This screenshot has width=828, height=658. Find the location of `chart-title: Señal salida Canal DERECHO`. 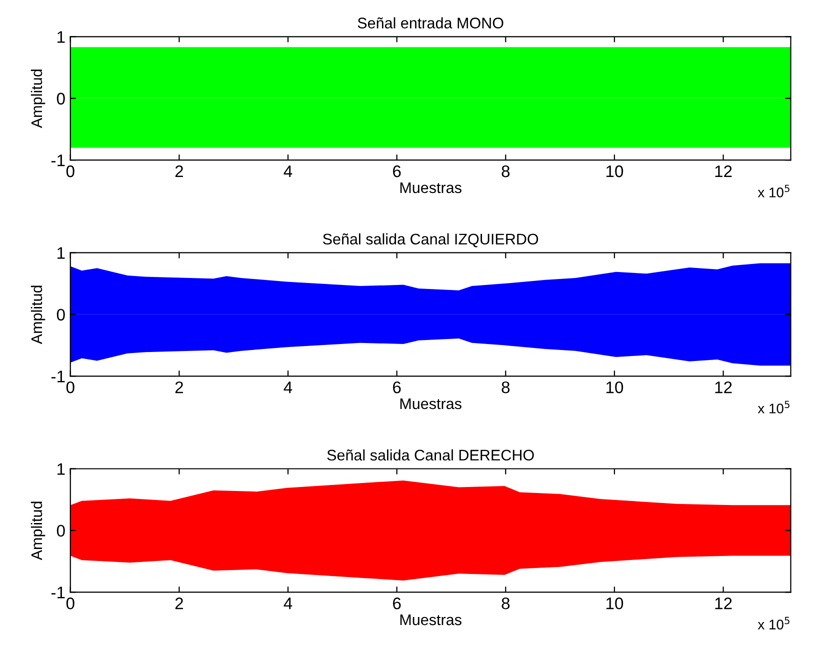

chart-title: Señal salida Canal DERECHO is located at coordinates (430, 455).